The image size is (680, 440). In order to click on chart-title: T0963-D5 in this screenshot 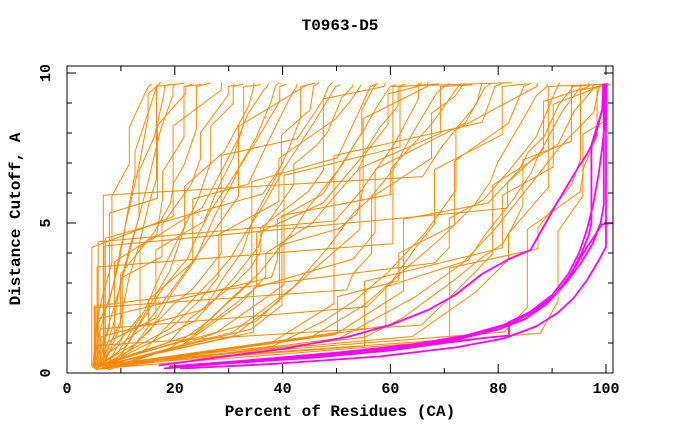, I will do `click(340, 26)`.